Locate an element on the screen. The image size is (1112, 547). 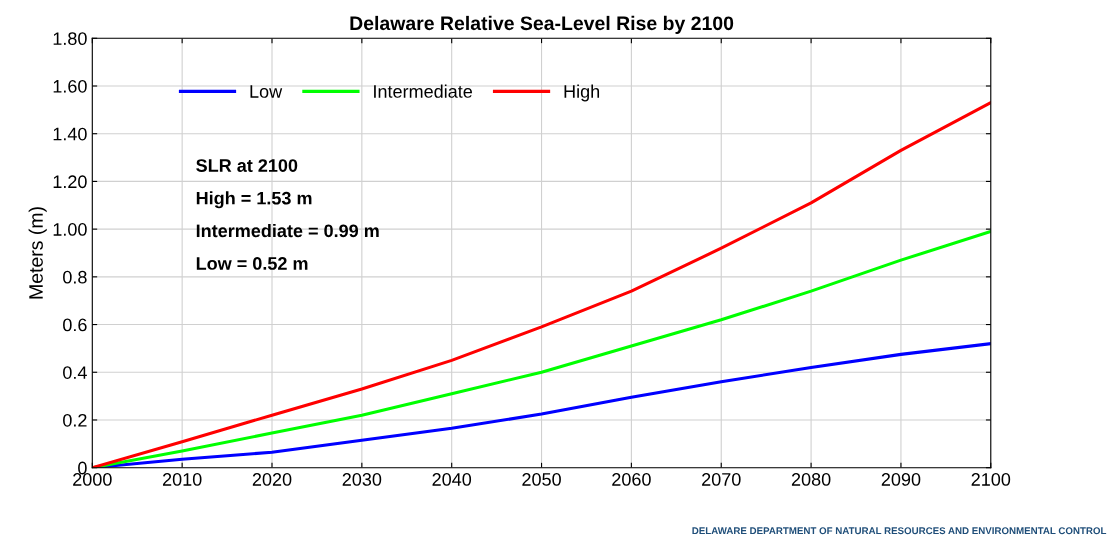
y-tick-label: 0.8 is located at coordinates (75, 277).